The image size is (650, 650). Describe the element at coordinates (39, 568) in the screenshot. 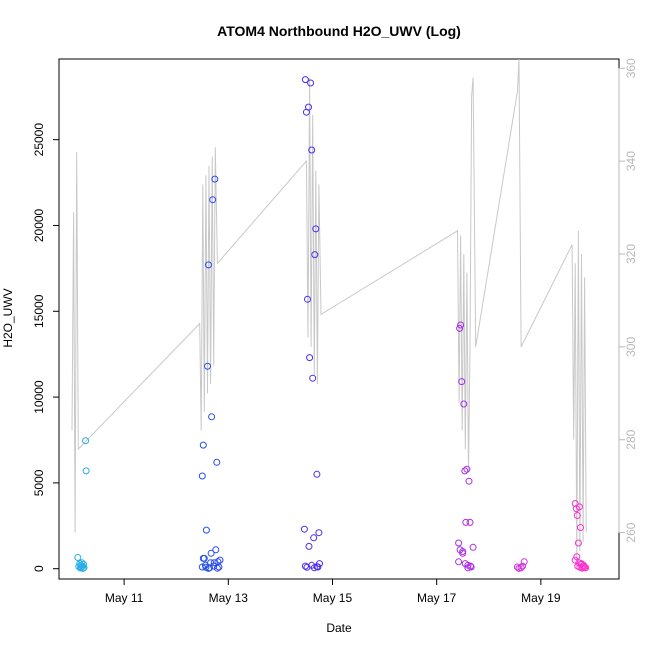

I see `y-tick-label: 0` at that location.